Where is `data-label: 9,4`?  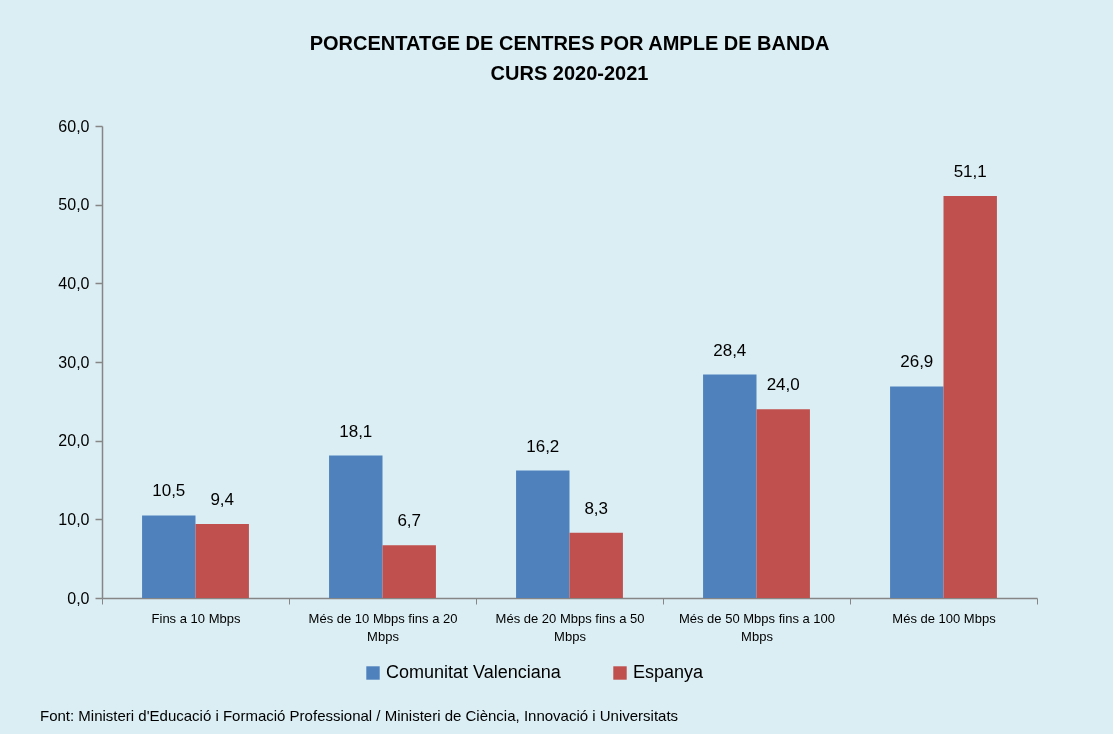 data-label: 9,4 is located at coordinates (222, 500).